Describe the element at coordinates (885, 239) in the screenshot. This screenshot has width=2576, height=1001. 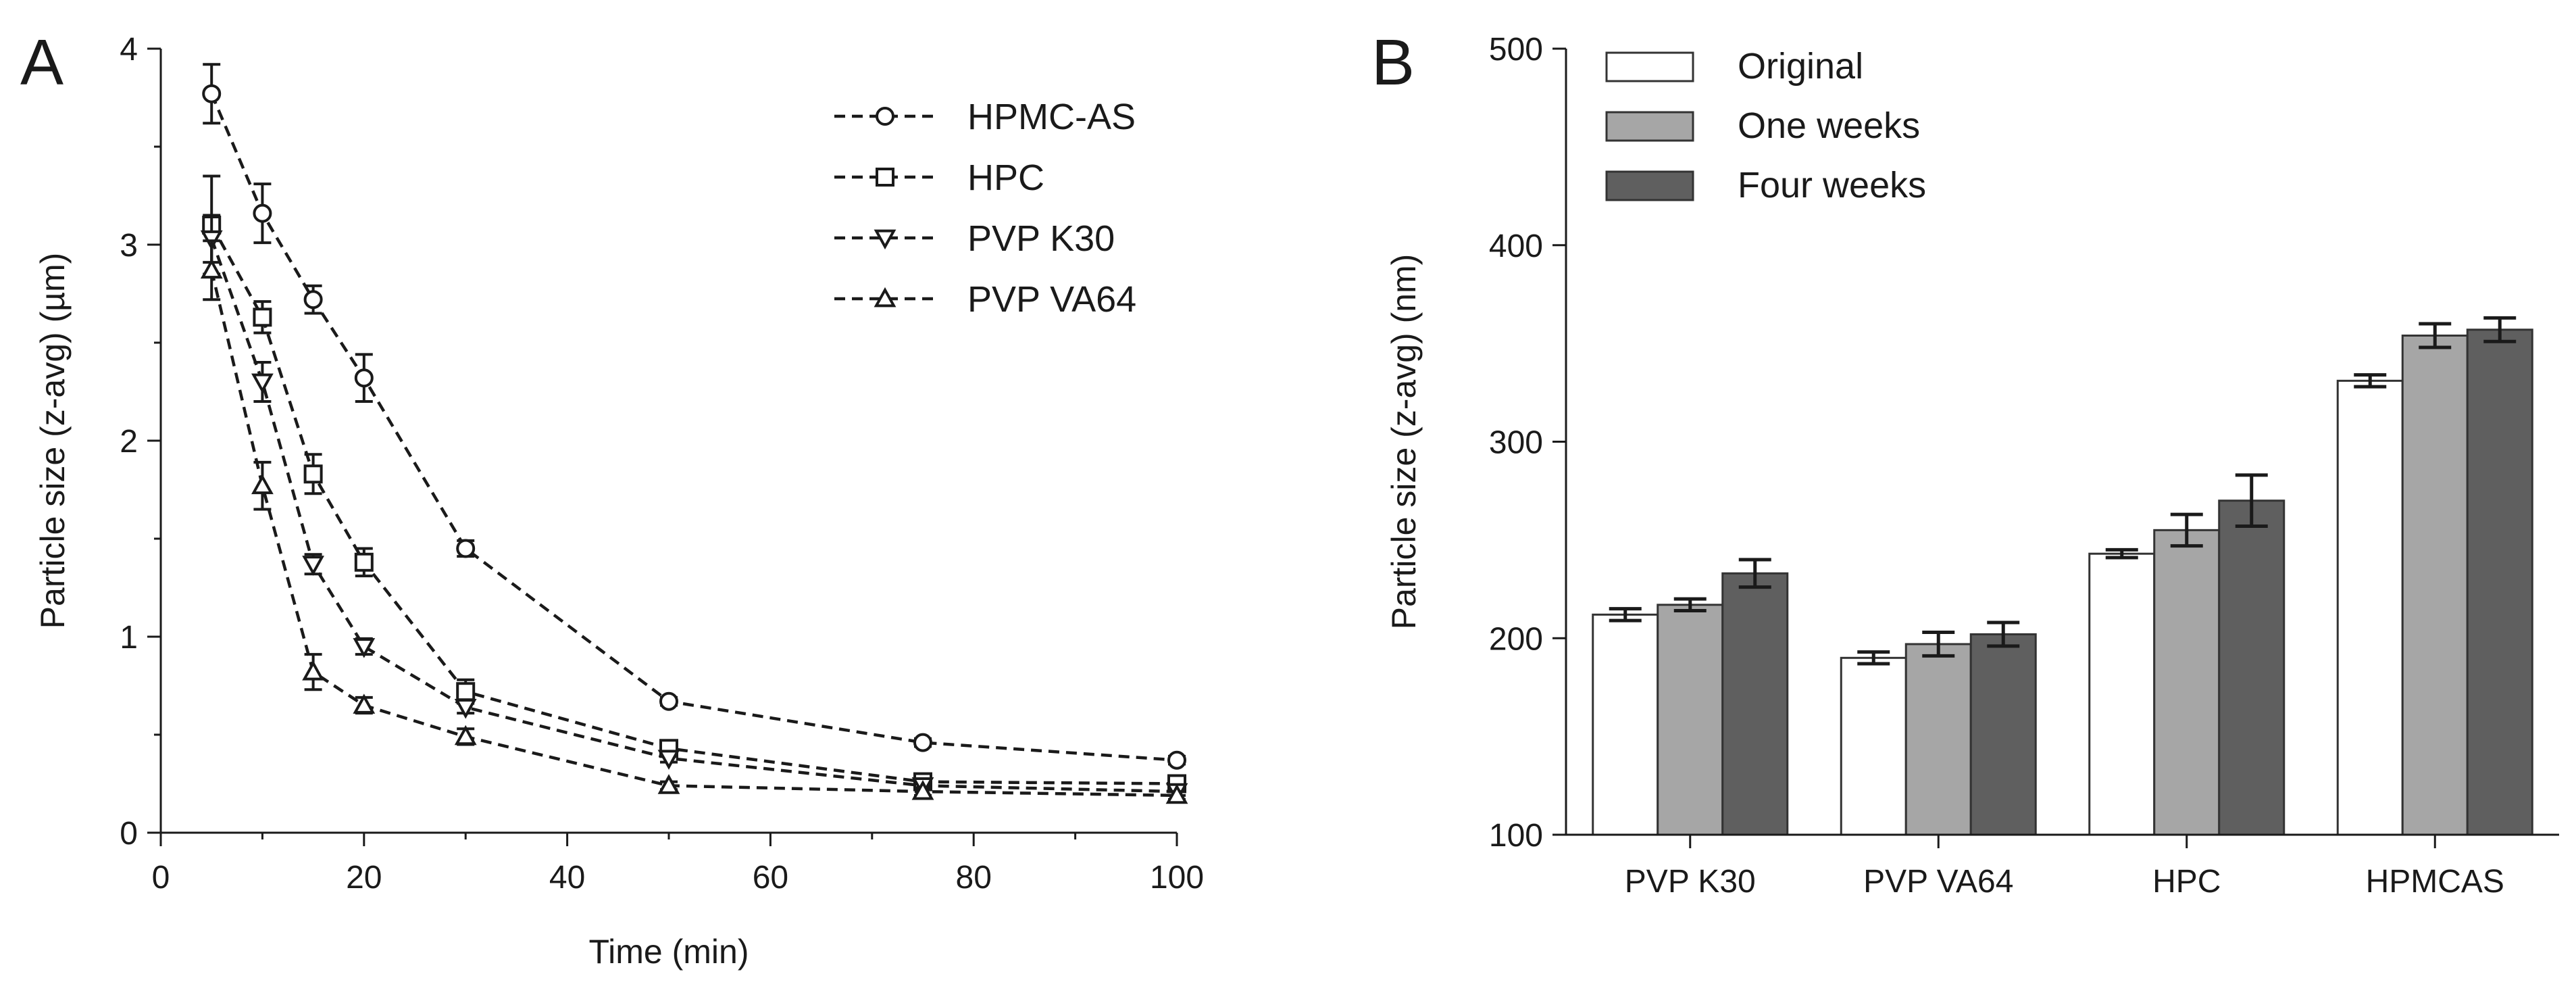
I see `legend-marker-pvp-k30` at that location.